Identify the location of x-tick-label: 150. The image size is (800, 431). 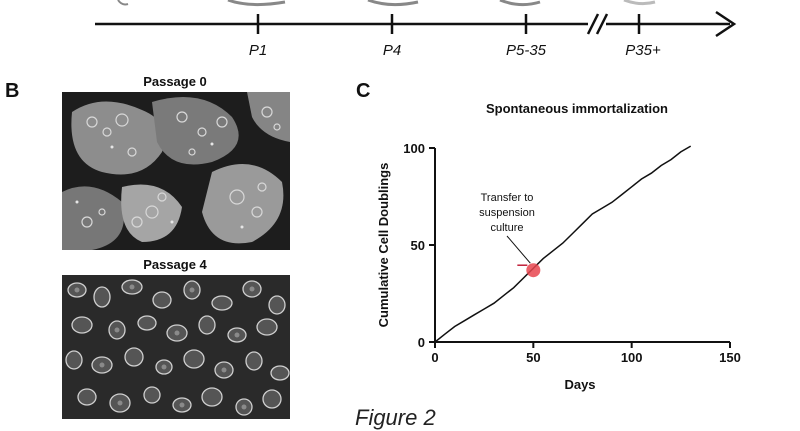
(730, 357).